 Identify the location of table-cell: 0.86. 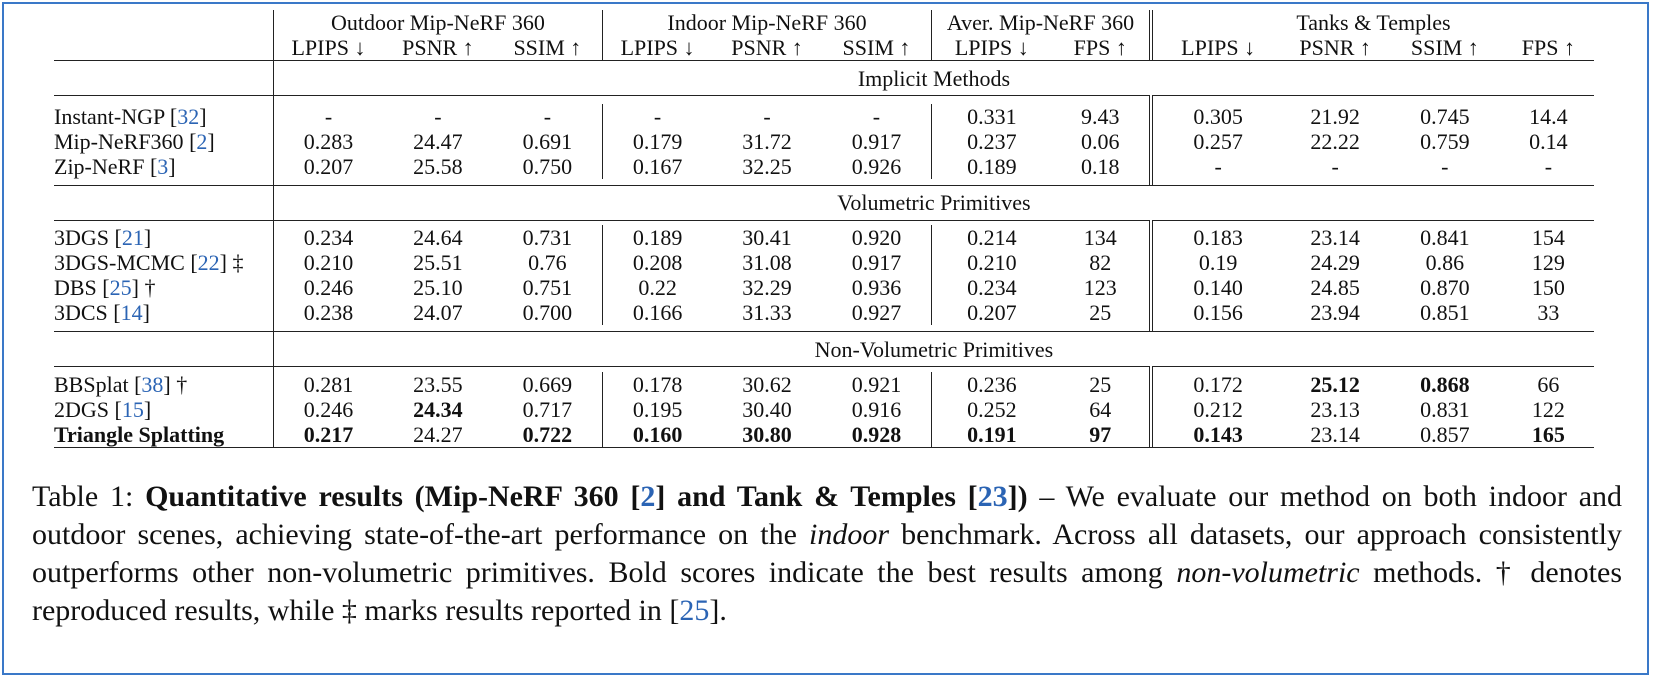
(1445, 262).